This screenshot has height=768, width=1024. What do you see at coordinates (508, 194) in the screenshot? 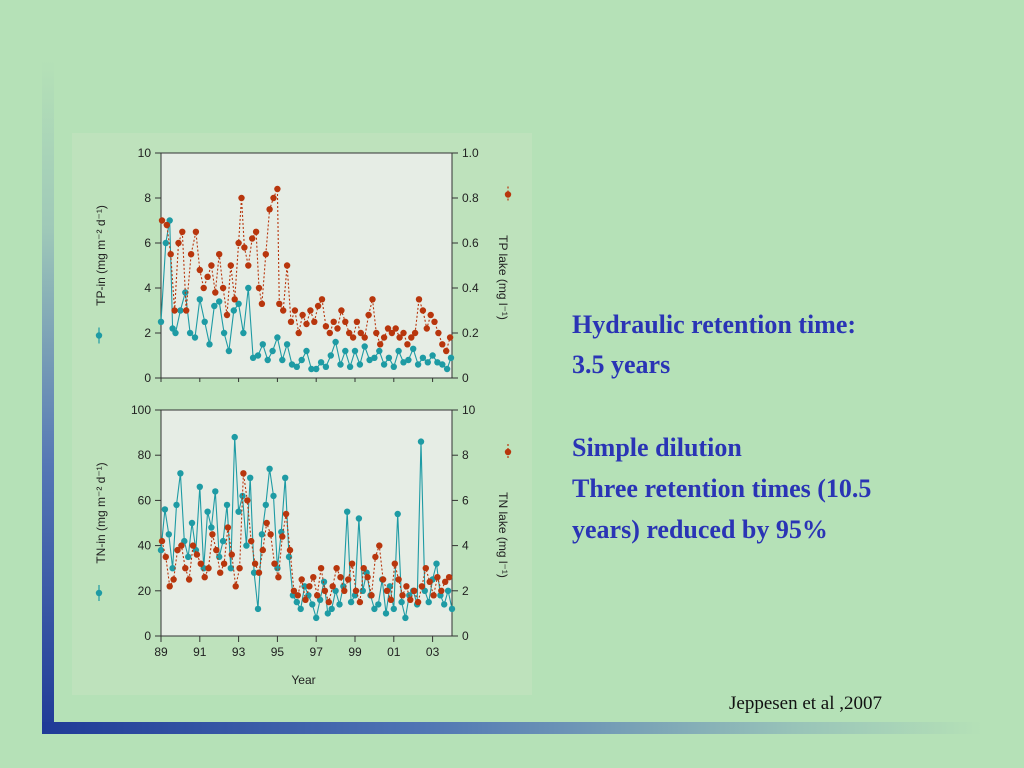
I see `chart-1-legend-lake-marker` at bounding box center [508, 194].